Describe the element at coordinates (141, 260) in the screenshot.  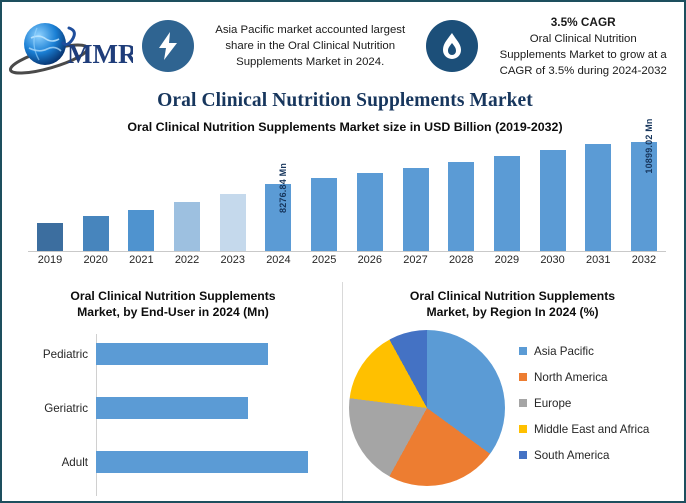
I see `x-tick-2021: 2021` at that location.